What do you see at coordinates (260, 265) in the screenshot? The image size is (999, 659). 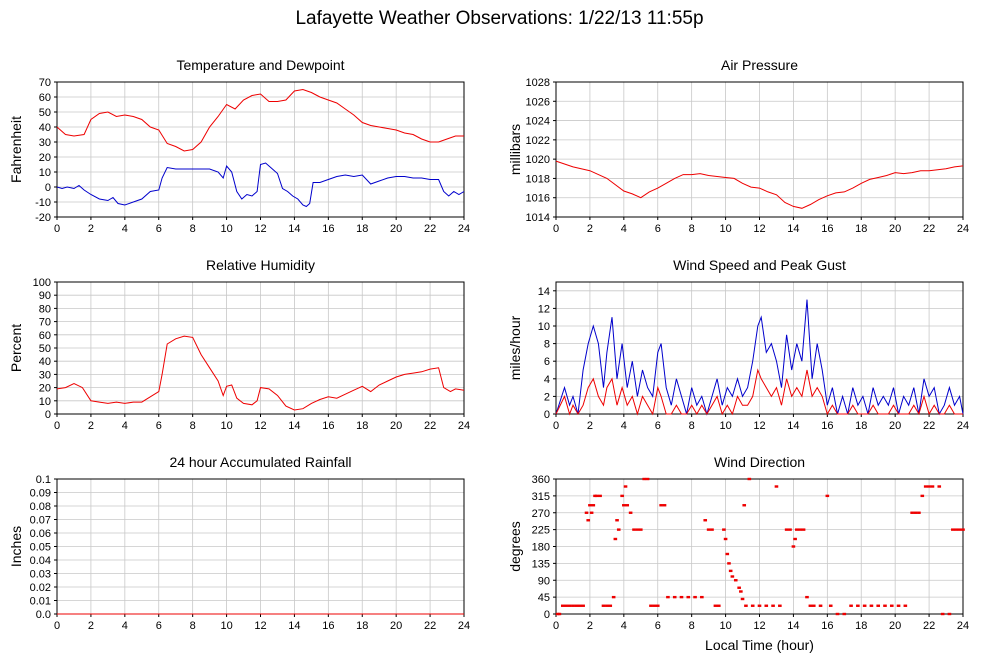 I see `chart-title: Relative Humidity` at bounding box center [260, 265].